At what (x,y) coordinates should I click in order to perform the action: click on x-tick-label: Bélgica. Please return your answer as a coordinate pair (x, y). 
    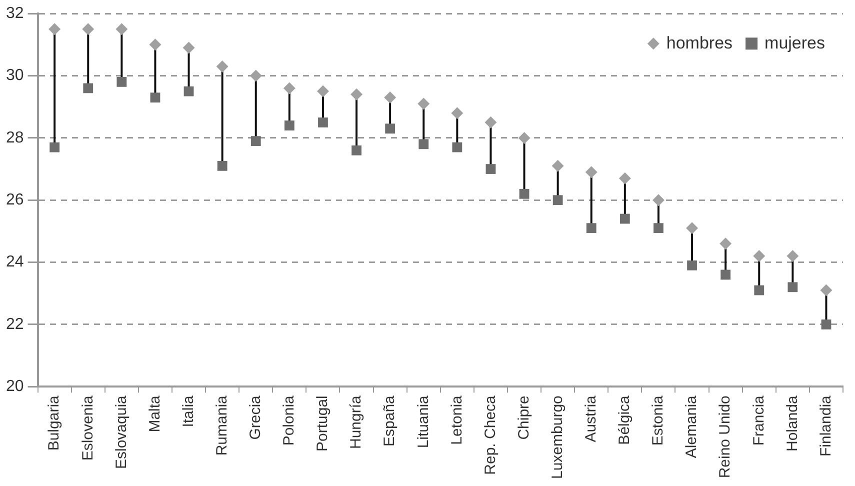
    Looking at the image, I should click on (625, 419).